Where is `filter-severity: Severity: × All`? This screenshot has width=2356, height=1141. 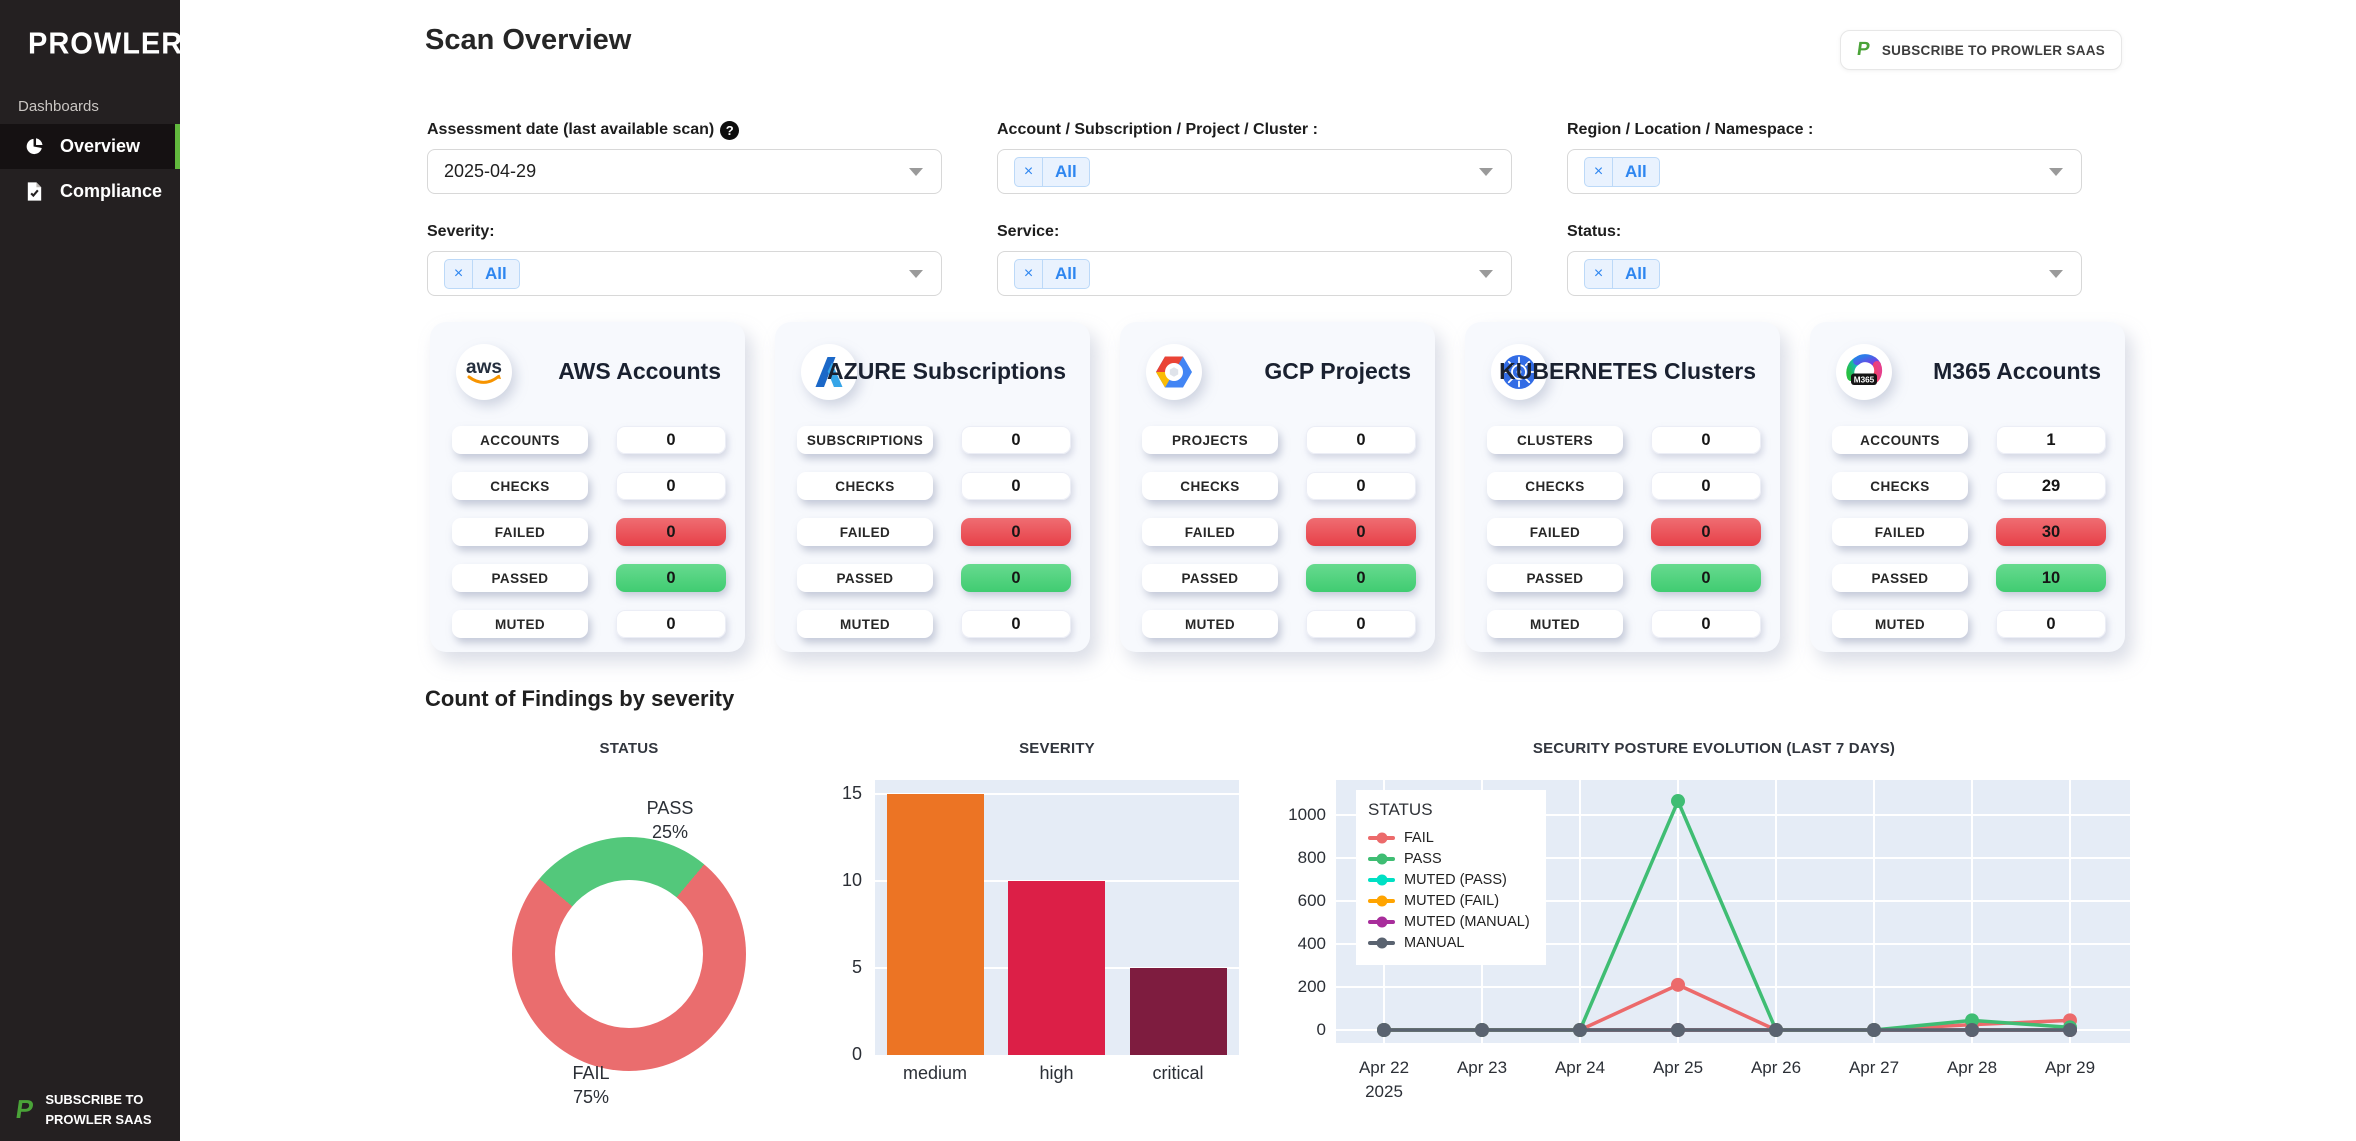 filter-severity: Severity: × All is located at coordinates (684, 259).